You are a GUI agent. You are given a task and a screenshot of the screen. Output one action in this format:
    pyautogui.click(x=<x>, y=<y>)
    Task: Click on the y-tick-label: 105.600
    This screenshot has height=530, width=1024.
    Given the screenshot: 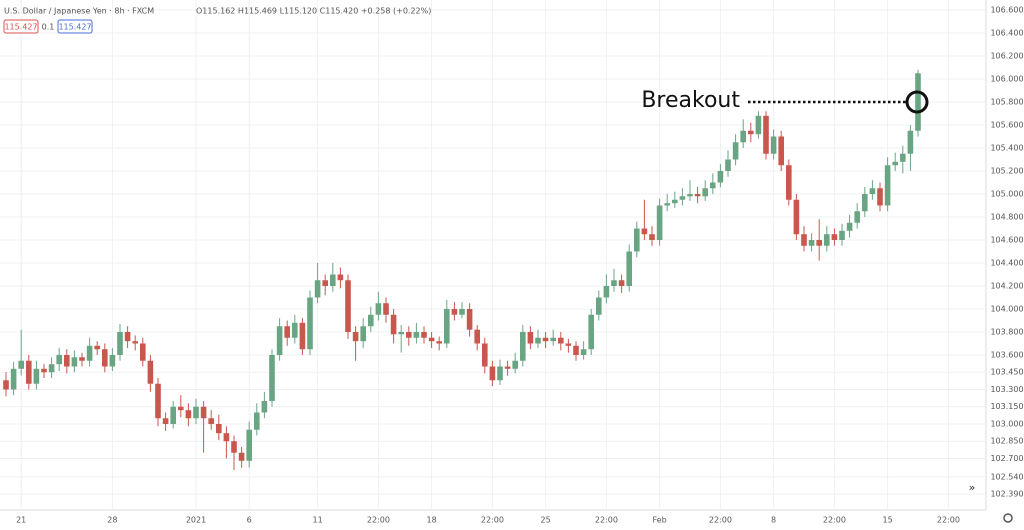 What is the action you would take?
    pyautogui.click(x=1006, y=124)
    